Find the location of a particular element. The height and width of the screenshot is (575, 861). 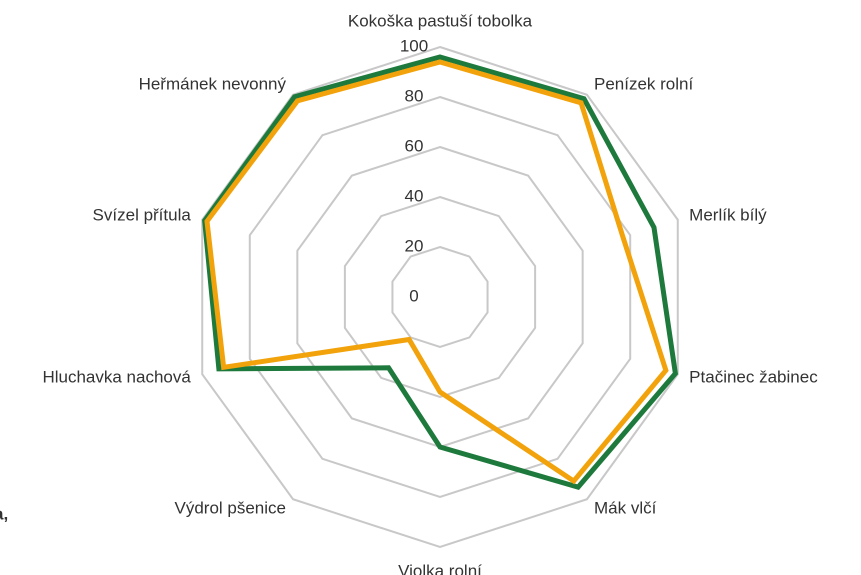

category-label: Merlík bílý is located at coordinates (728, 215).